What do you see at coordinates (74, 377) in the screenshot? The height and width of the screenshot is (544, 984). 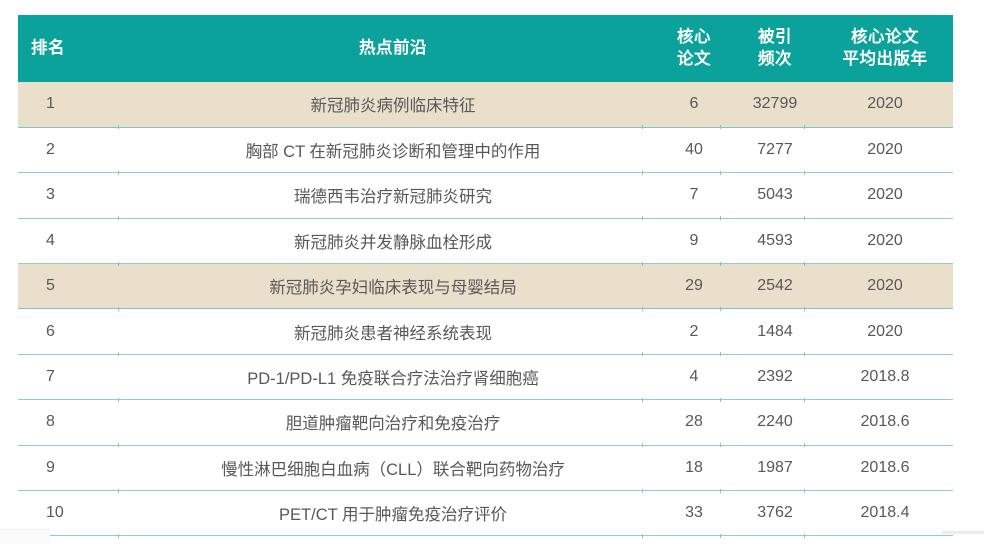 I see `cell-rank: 7` at bounding box center [74, 377].